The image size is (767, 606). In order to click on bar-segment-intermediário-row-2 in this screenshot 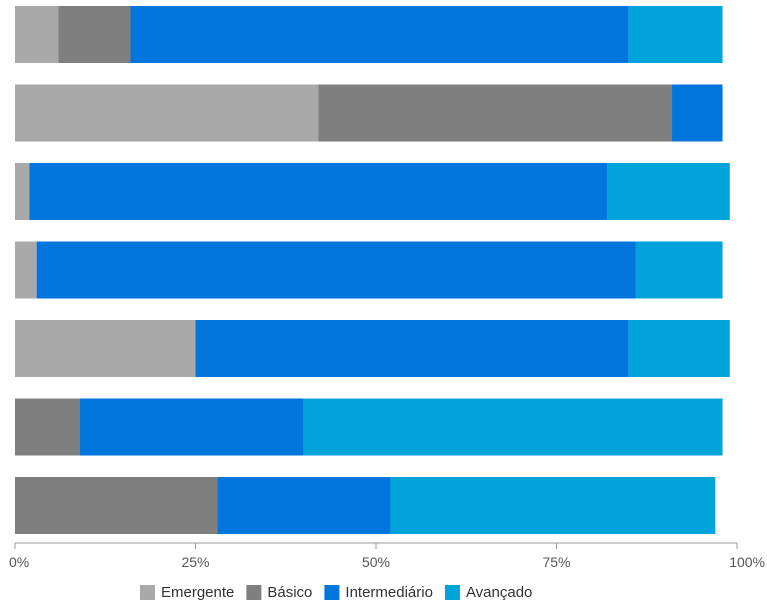, I will do `click(697, 113)`.